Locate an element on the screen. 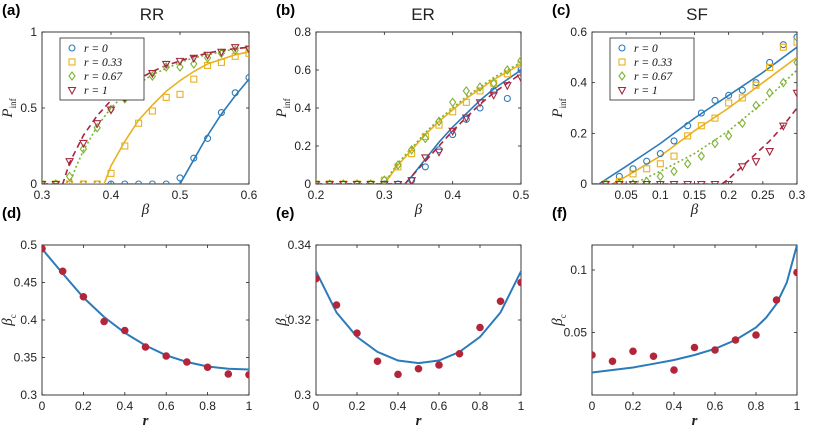 This screenshot has width=822, height=432. x-tick-label: 0.15 is located at coordinates (695, 195).